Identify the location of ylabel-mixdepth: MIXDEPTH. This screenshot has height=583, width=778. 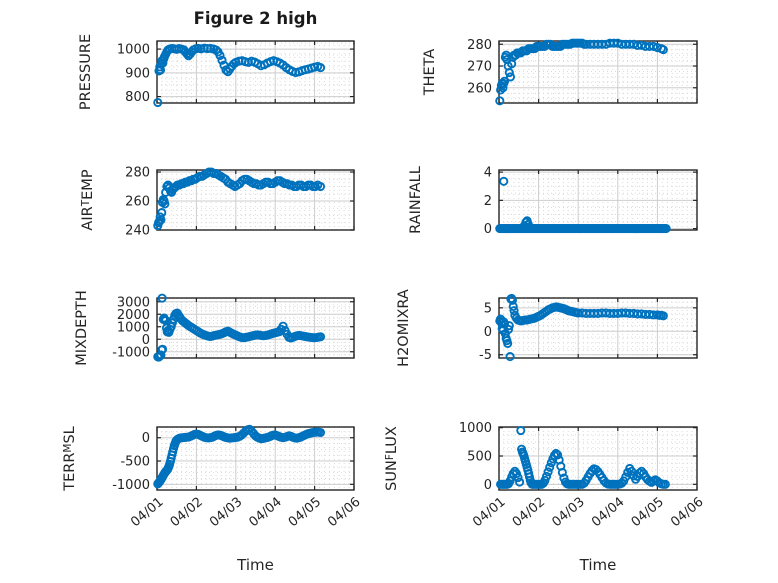
(82, 328).